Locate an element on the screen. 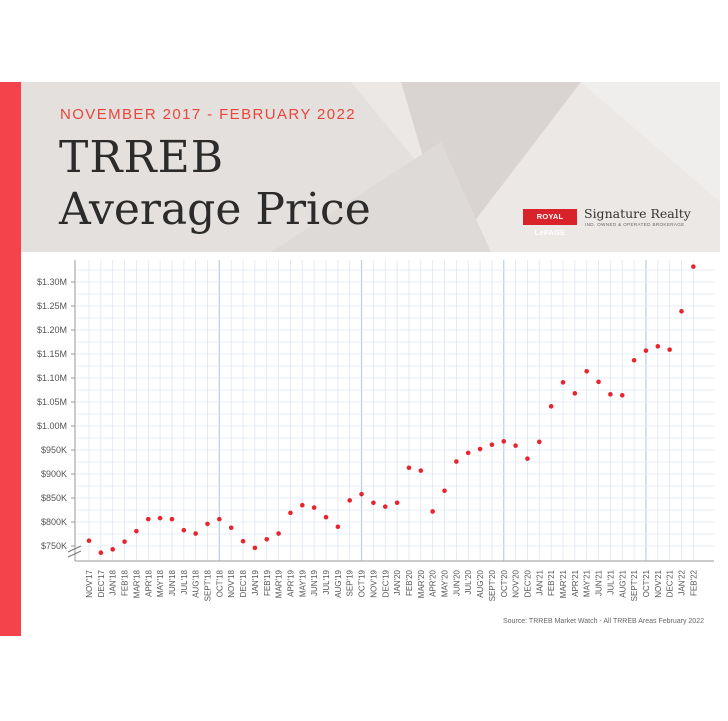 The width and height of the screenshot is (728, 721). x-tick-label: AUG'19 is located at coordinates (338, 583).